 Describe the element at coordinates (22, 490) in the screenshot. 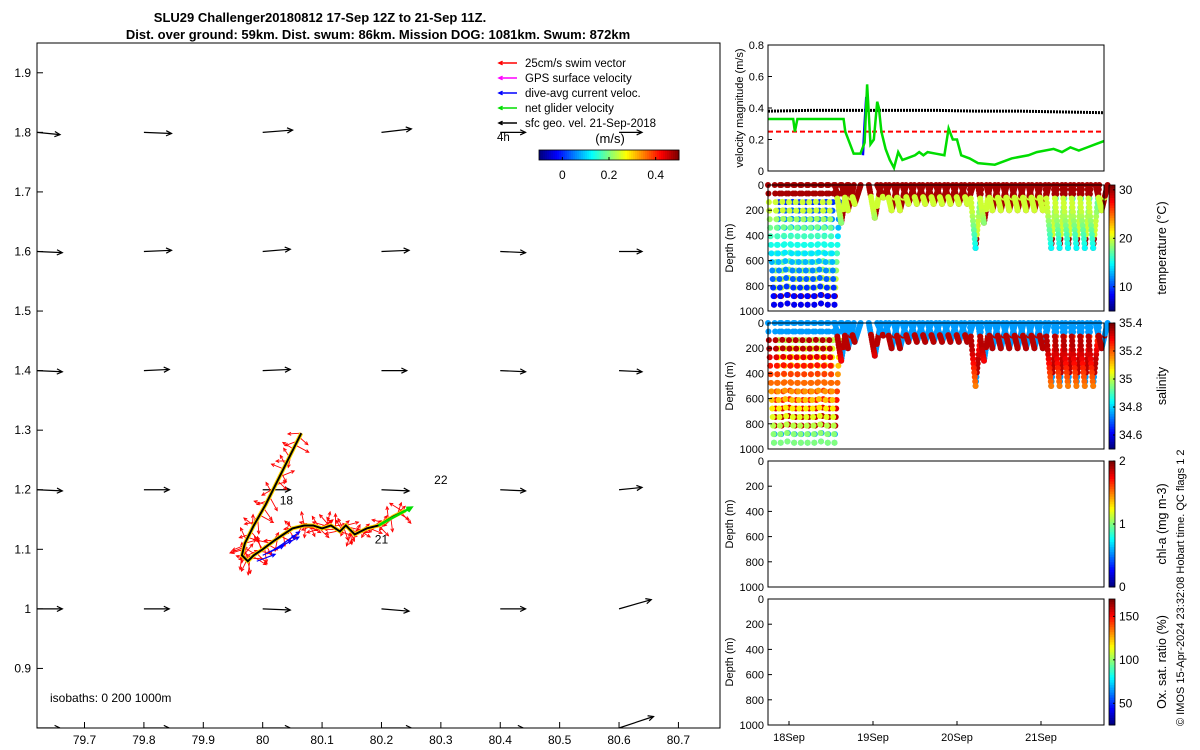

I see `map-ytick-label: 1.2` at that location.